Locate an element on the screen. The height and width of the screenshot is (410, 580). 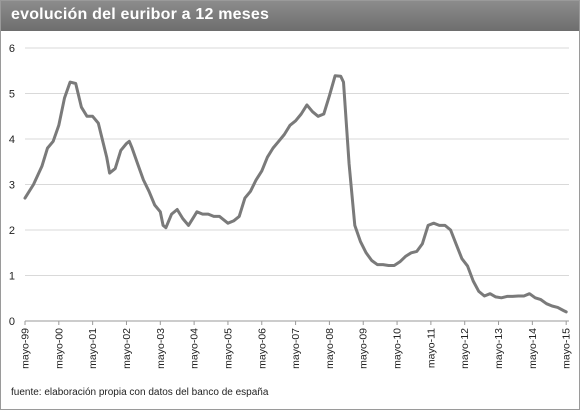
x-tick-label: mayo-01 is located at coordinates (93, 348).